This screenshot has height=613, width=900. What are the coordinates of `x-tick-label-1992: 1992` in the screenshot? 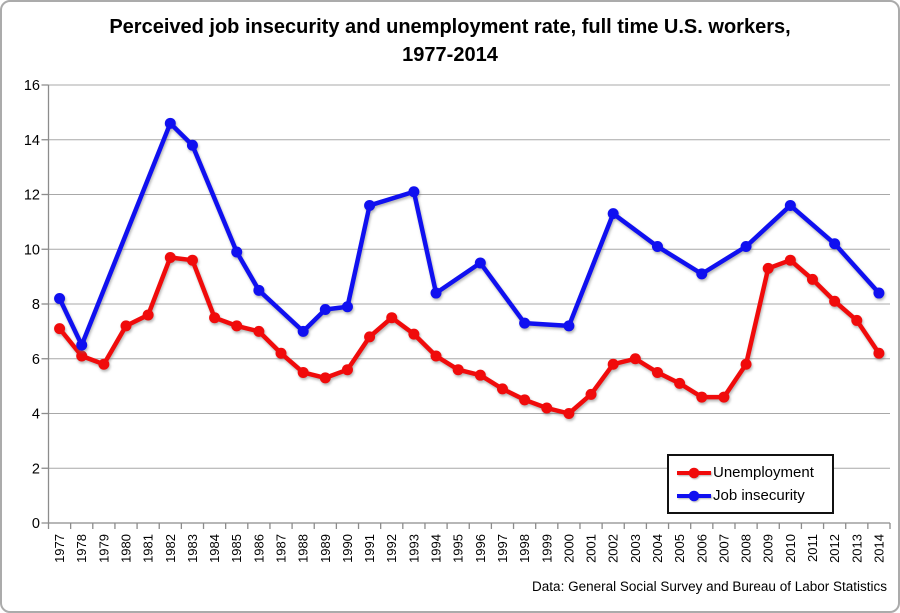 It's located at (391, 548).